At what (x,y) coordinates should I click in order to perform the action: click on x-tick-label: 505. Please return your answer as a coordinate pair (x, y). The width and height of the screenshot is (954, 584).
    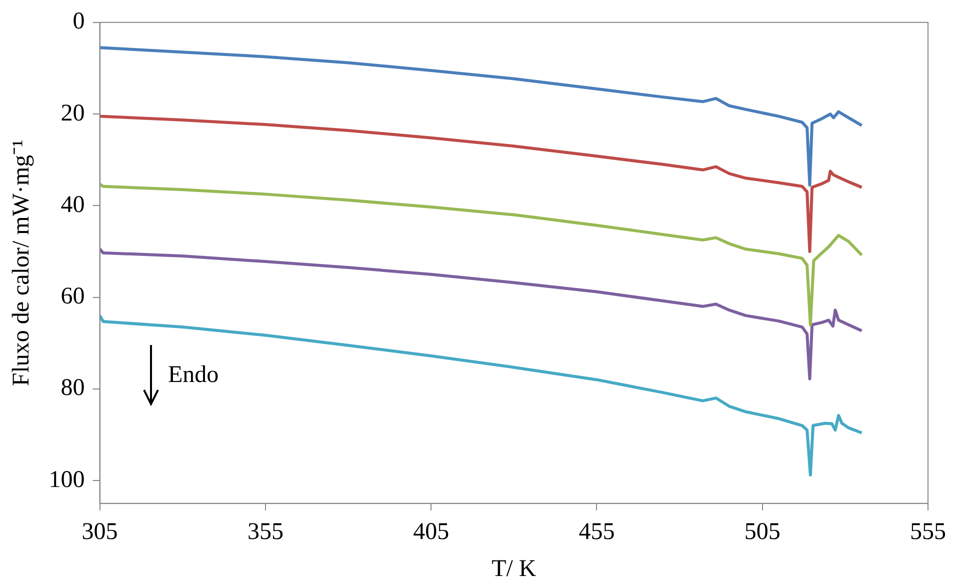
    Looking at the image, I should click on (762, 532).